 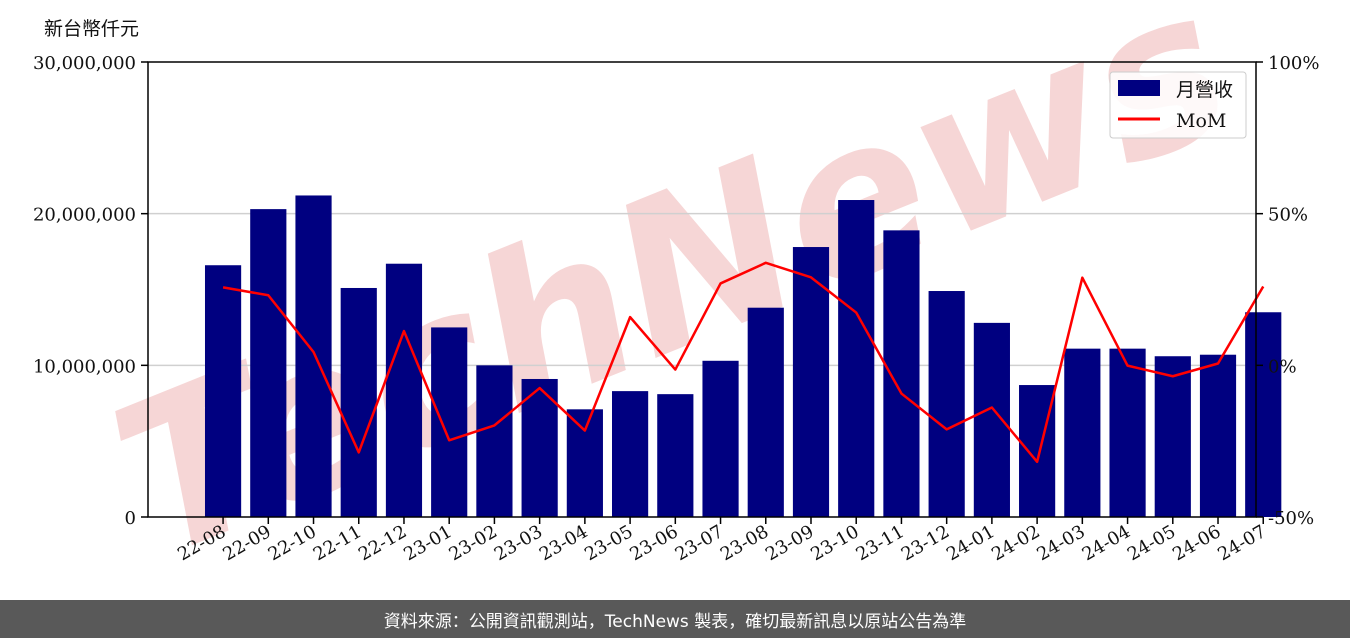 What do you see at coordinates (1204, 90) in the screenshot?
I see `legend-label-revenue: 月營收` at bounding box center [1204, 90].